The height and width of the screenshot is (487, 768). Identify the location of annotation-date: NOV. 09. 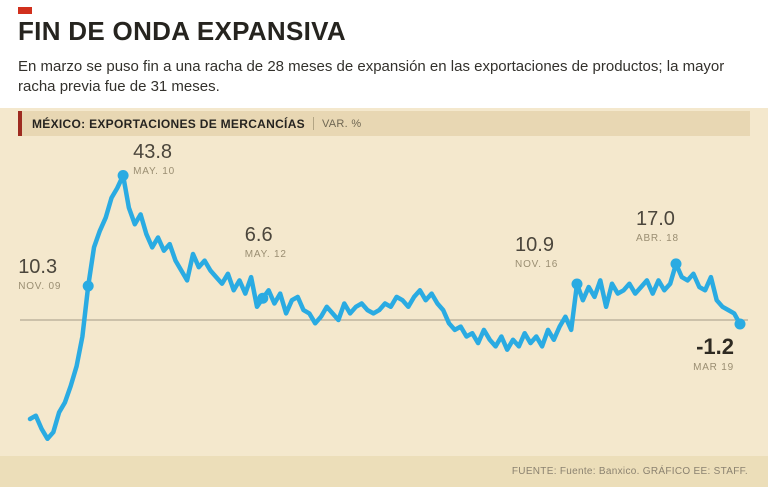
(40, 286).